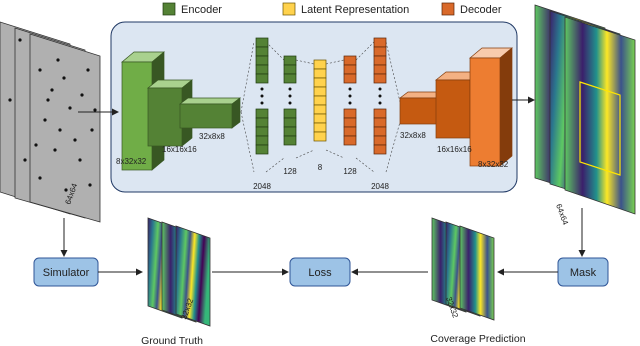 The width and height of the screenshot is (640, 346). Describe the element at coordinates (585, 109) in the screenshot. I see `output-stack` at that location.